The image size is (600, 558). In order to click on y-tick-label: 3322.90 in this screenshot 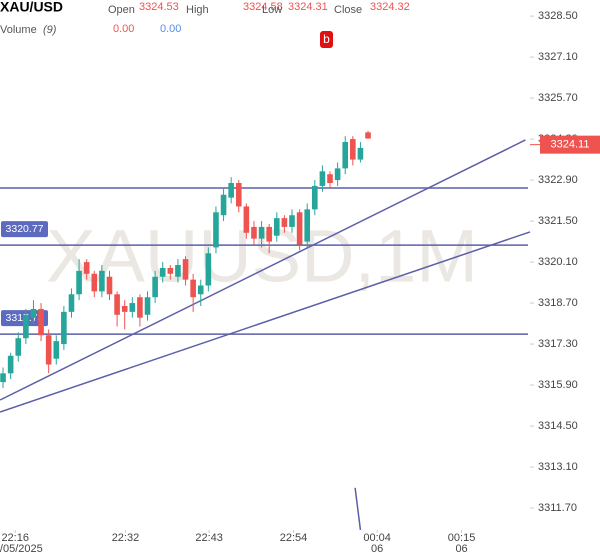, I will do `click(558, 180)`.